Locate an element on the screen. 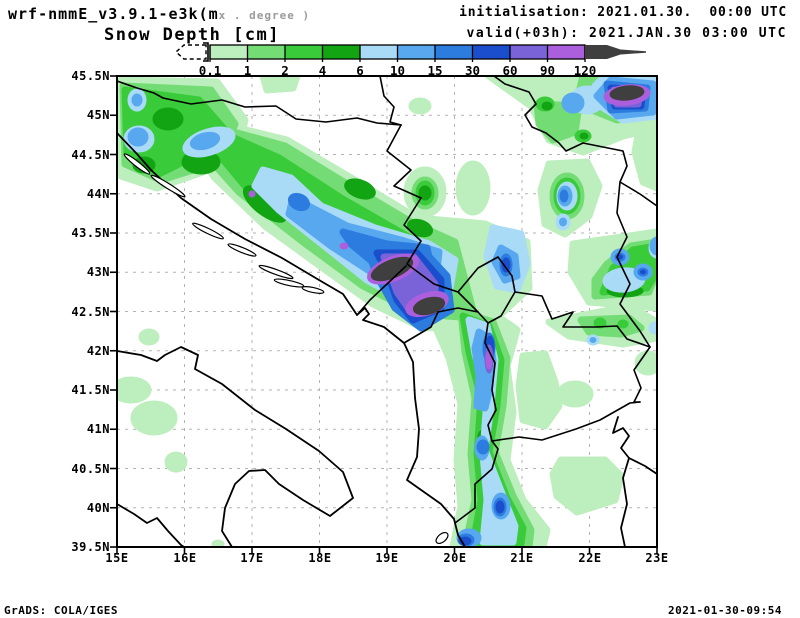 The height and width of the screenshot is (618, 800). lat-axis-label: 43N is located at coordinates (98, 272).